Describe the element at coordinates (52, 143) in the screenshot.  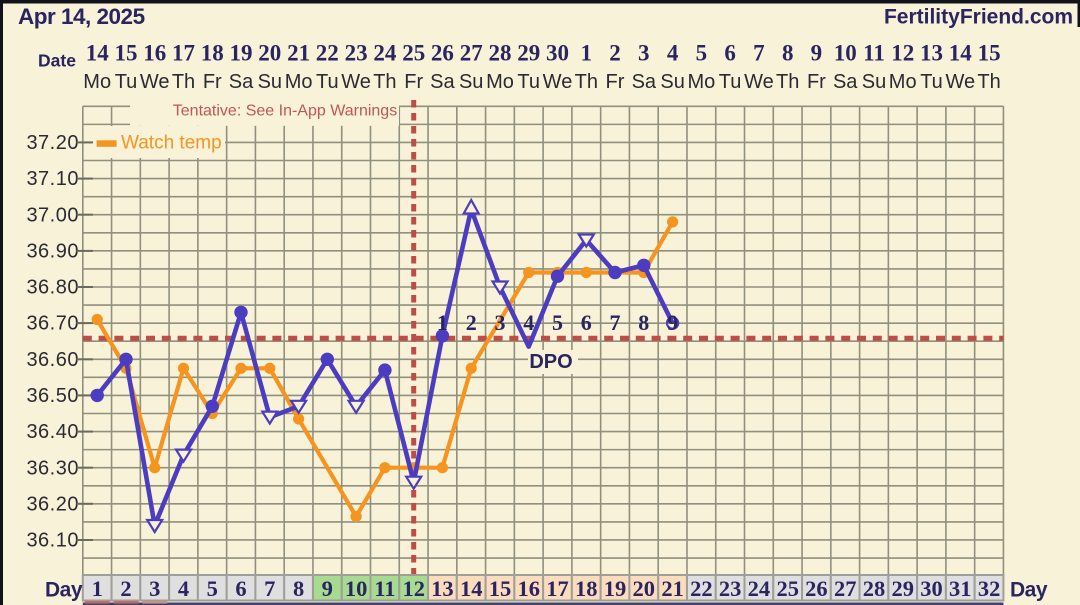
I see `svg-text: 37.20` at that location.